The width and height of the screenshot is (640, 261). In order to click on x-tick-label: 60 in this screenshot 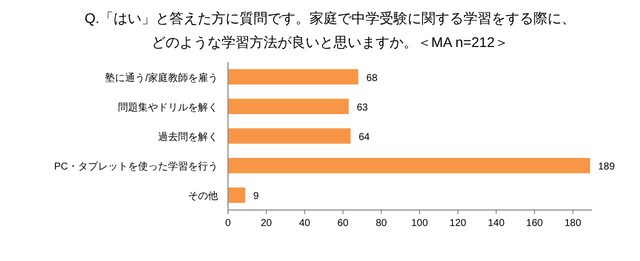, I will do `click(343, 223)`.